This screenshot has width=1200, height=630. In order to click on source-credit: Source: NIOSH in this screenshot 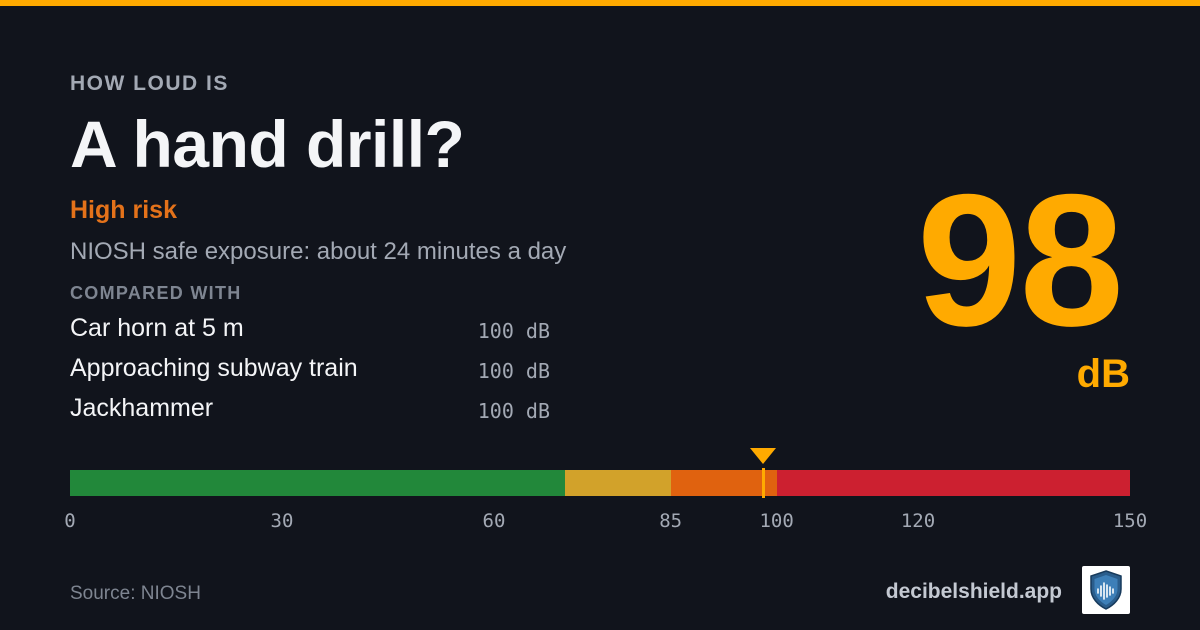, I will do `click(135, 593)`.